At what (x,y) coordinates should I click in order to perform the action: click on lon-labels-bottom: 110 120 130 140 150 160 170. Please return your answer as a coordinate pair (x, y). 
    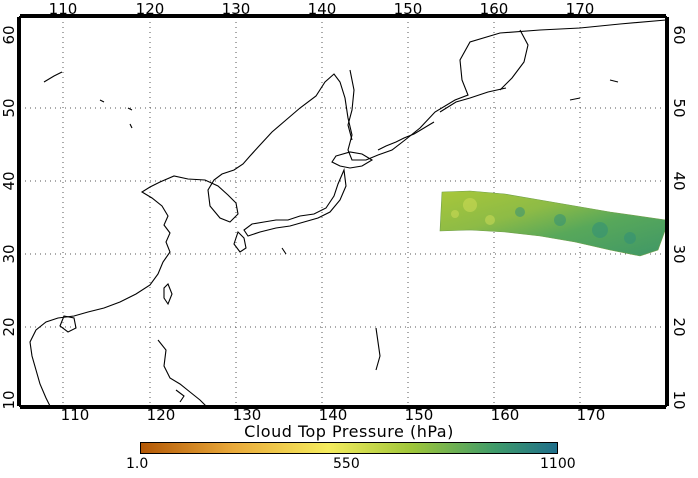
    Looking at the image, I should click on (333, 415).